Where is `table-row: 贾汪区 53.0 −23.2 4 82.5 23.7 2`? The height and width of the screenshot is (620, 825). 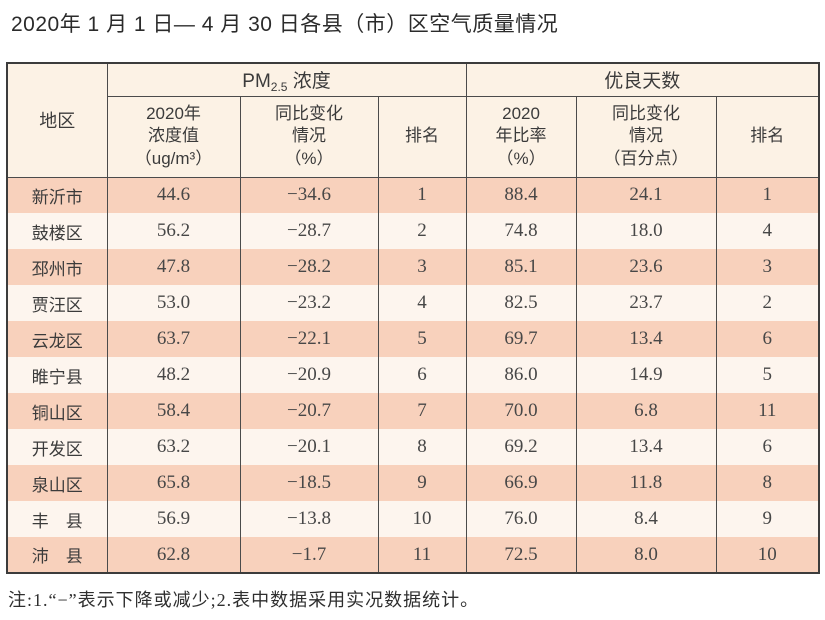
table-row: 贾汪区 53.0 −23.2 4 82.5 23.7 2 is located at coordinates (413, 303).